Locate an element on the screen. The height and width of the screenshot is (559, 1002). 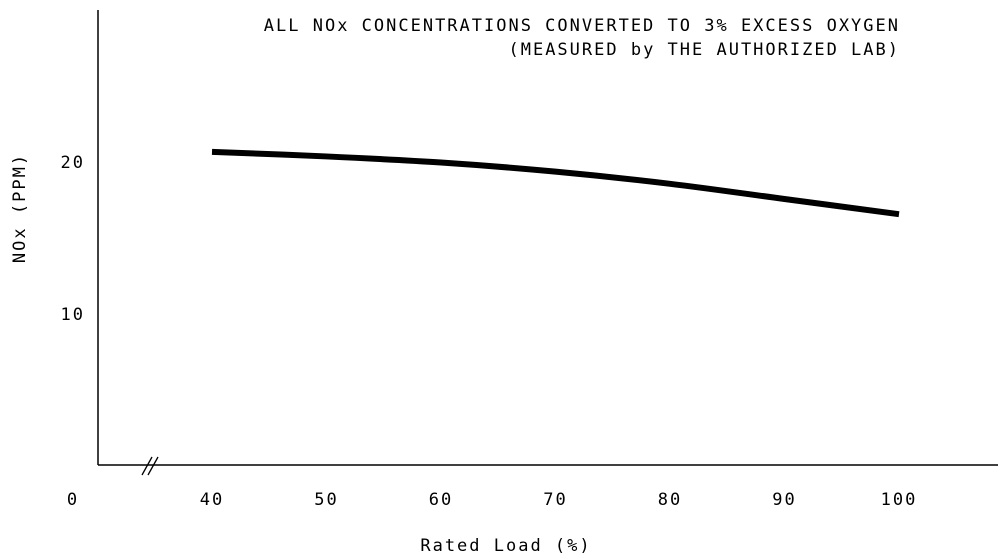
chart-title-line-2: (MEASURED by THE AUTHORIZED LAB) is located at coordinates (704, 50).